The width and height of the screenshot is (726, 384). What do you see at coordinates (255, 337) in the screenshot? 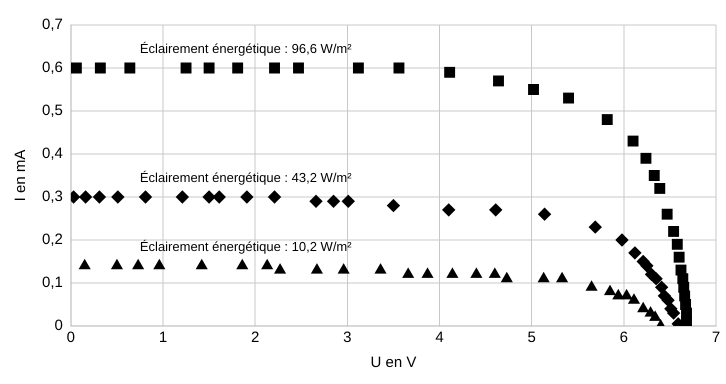
I see `x-tick-label: 2` at bounding box center [255, 337].